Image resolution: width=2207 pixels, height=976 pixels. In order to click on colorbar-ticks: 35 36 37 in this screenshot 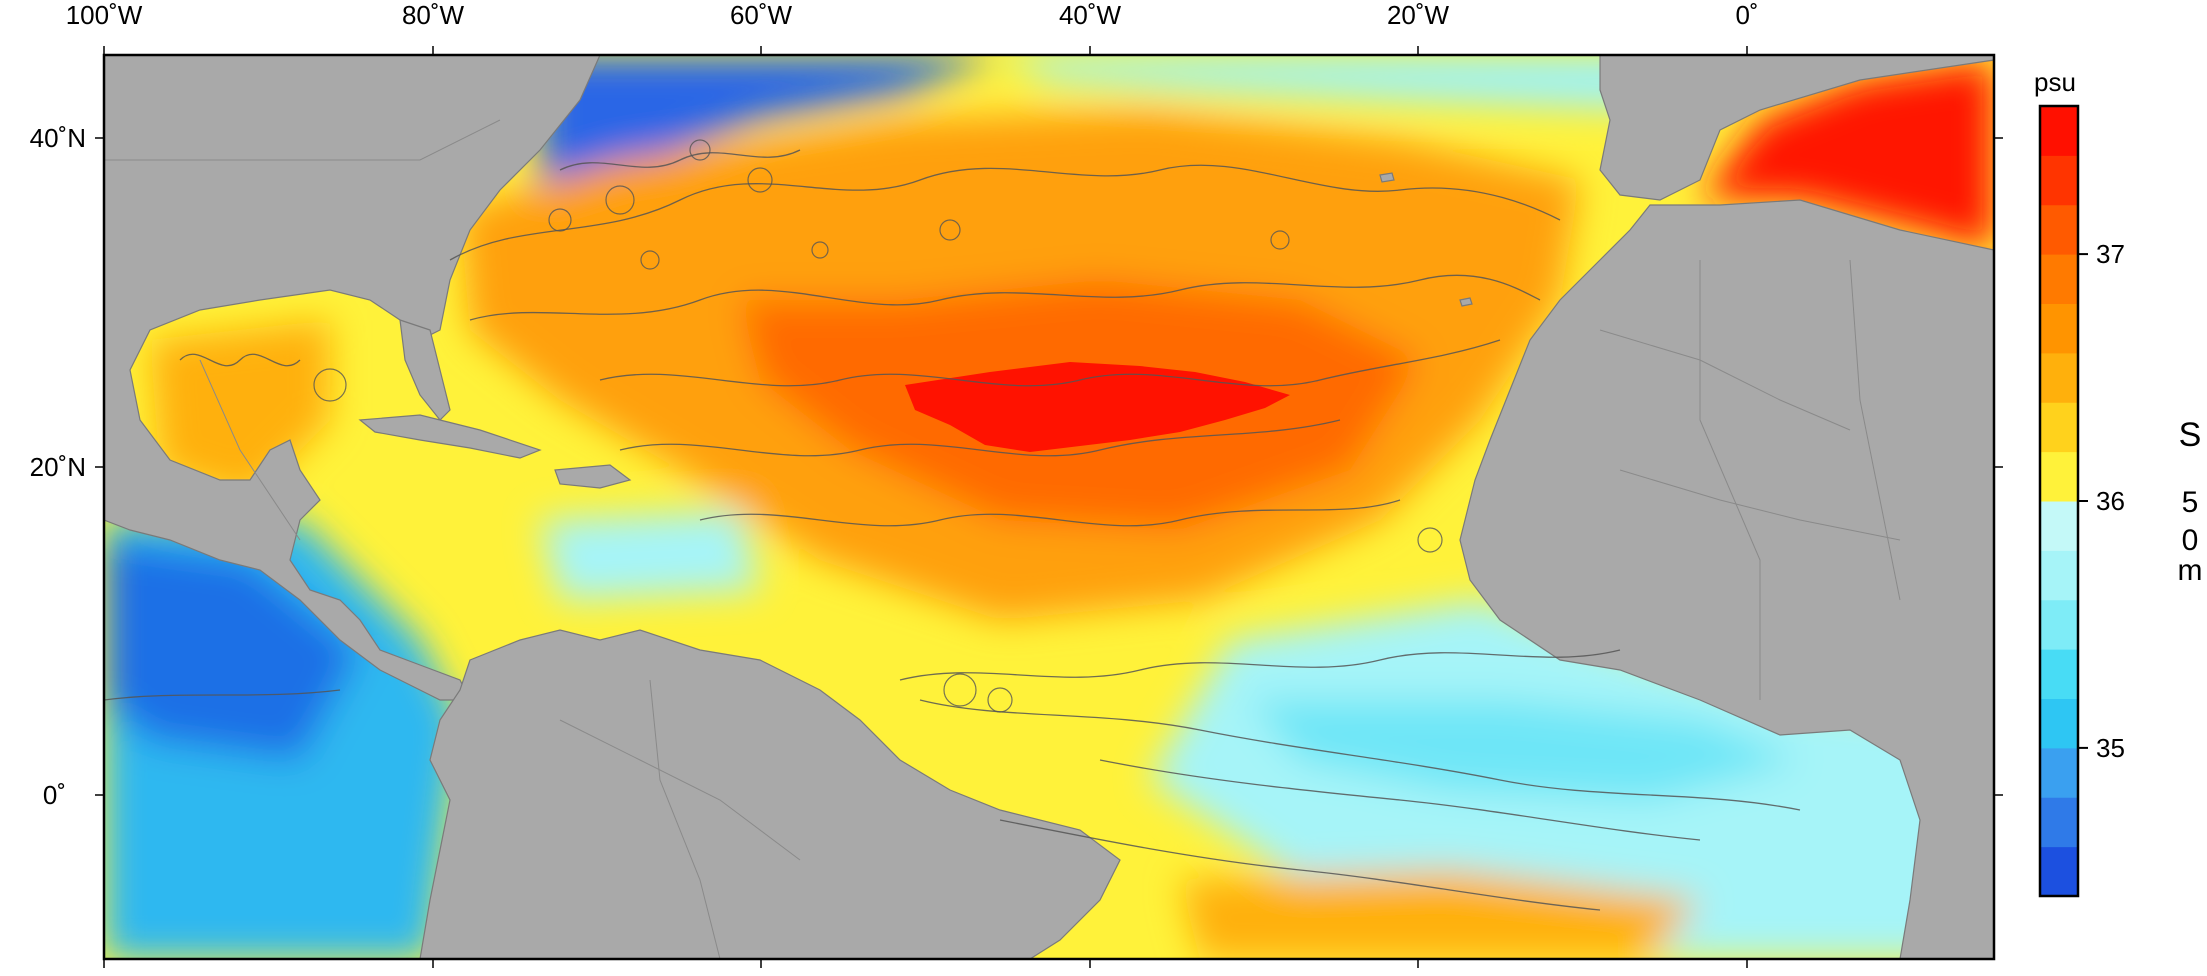, I will do `click(2101, 501)`.